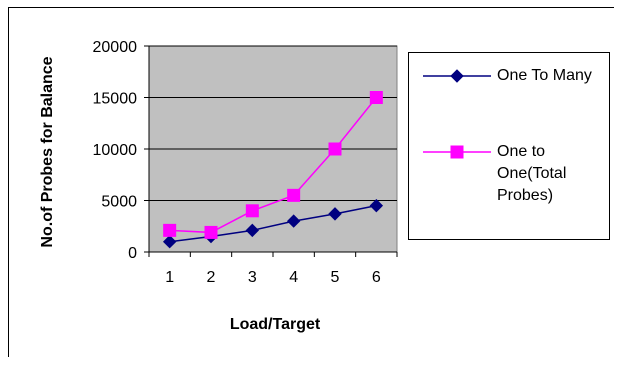 Image resolution: width=617 pixels, height=365 pixels. I want to click on x-tick-label: 4, so click(293, 277).